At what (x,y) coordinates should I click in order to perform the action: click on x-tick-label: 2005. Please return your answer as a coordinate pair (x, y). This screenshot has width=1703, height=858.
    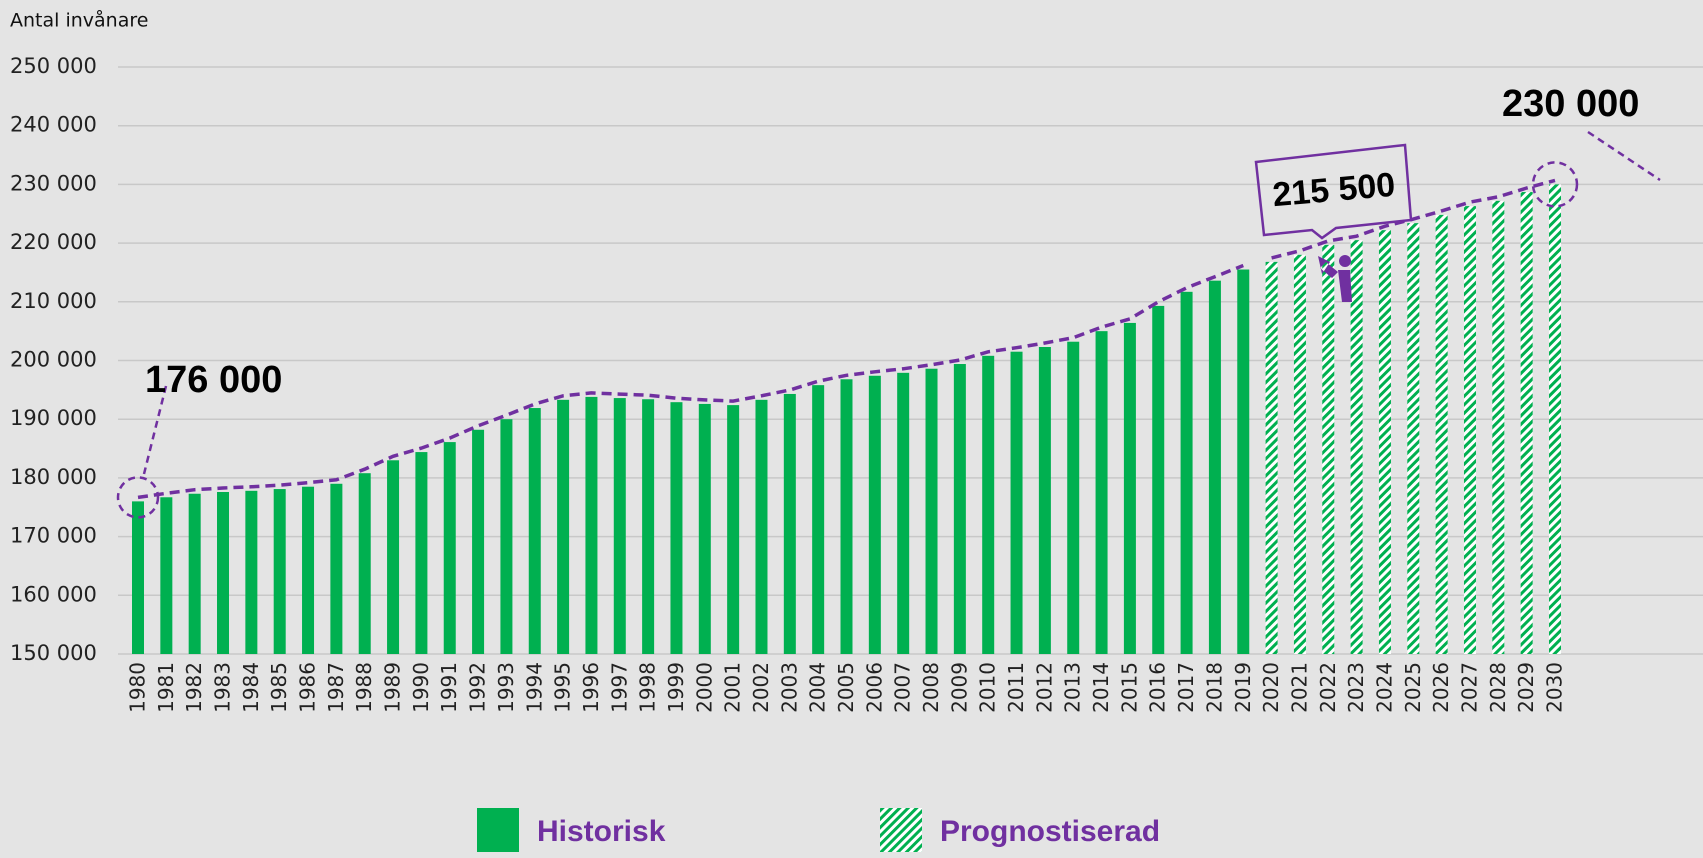
    Looking at the image, I should click on (846, 687).